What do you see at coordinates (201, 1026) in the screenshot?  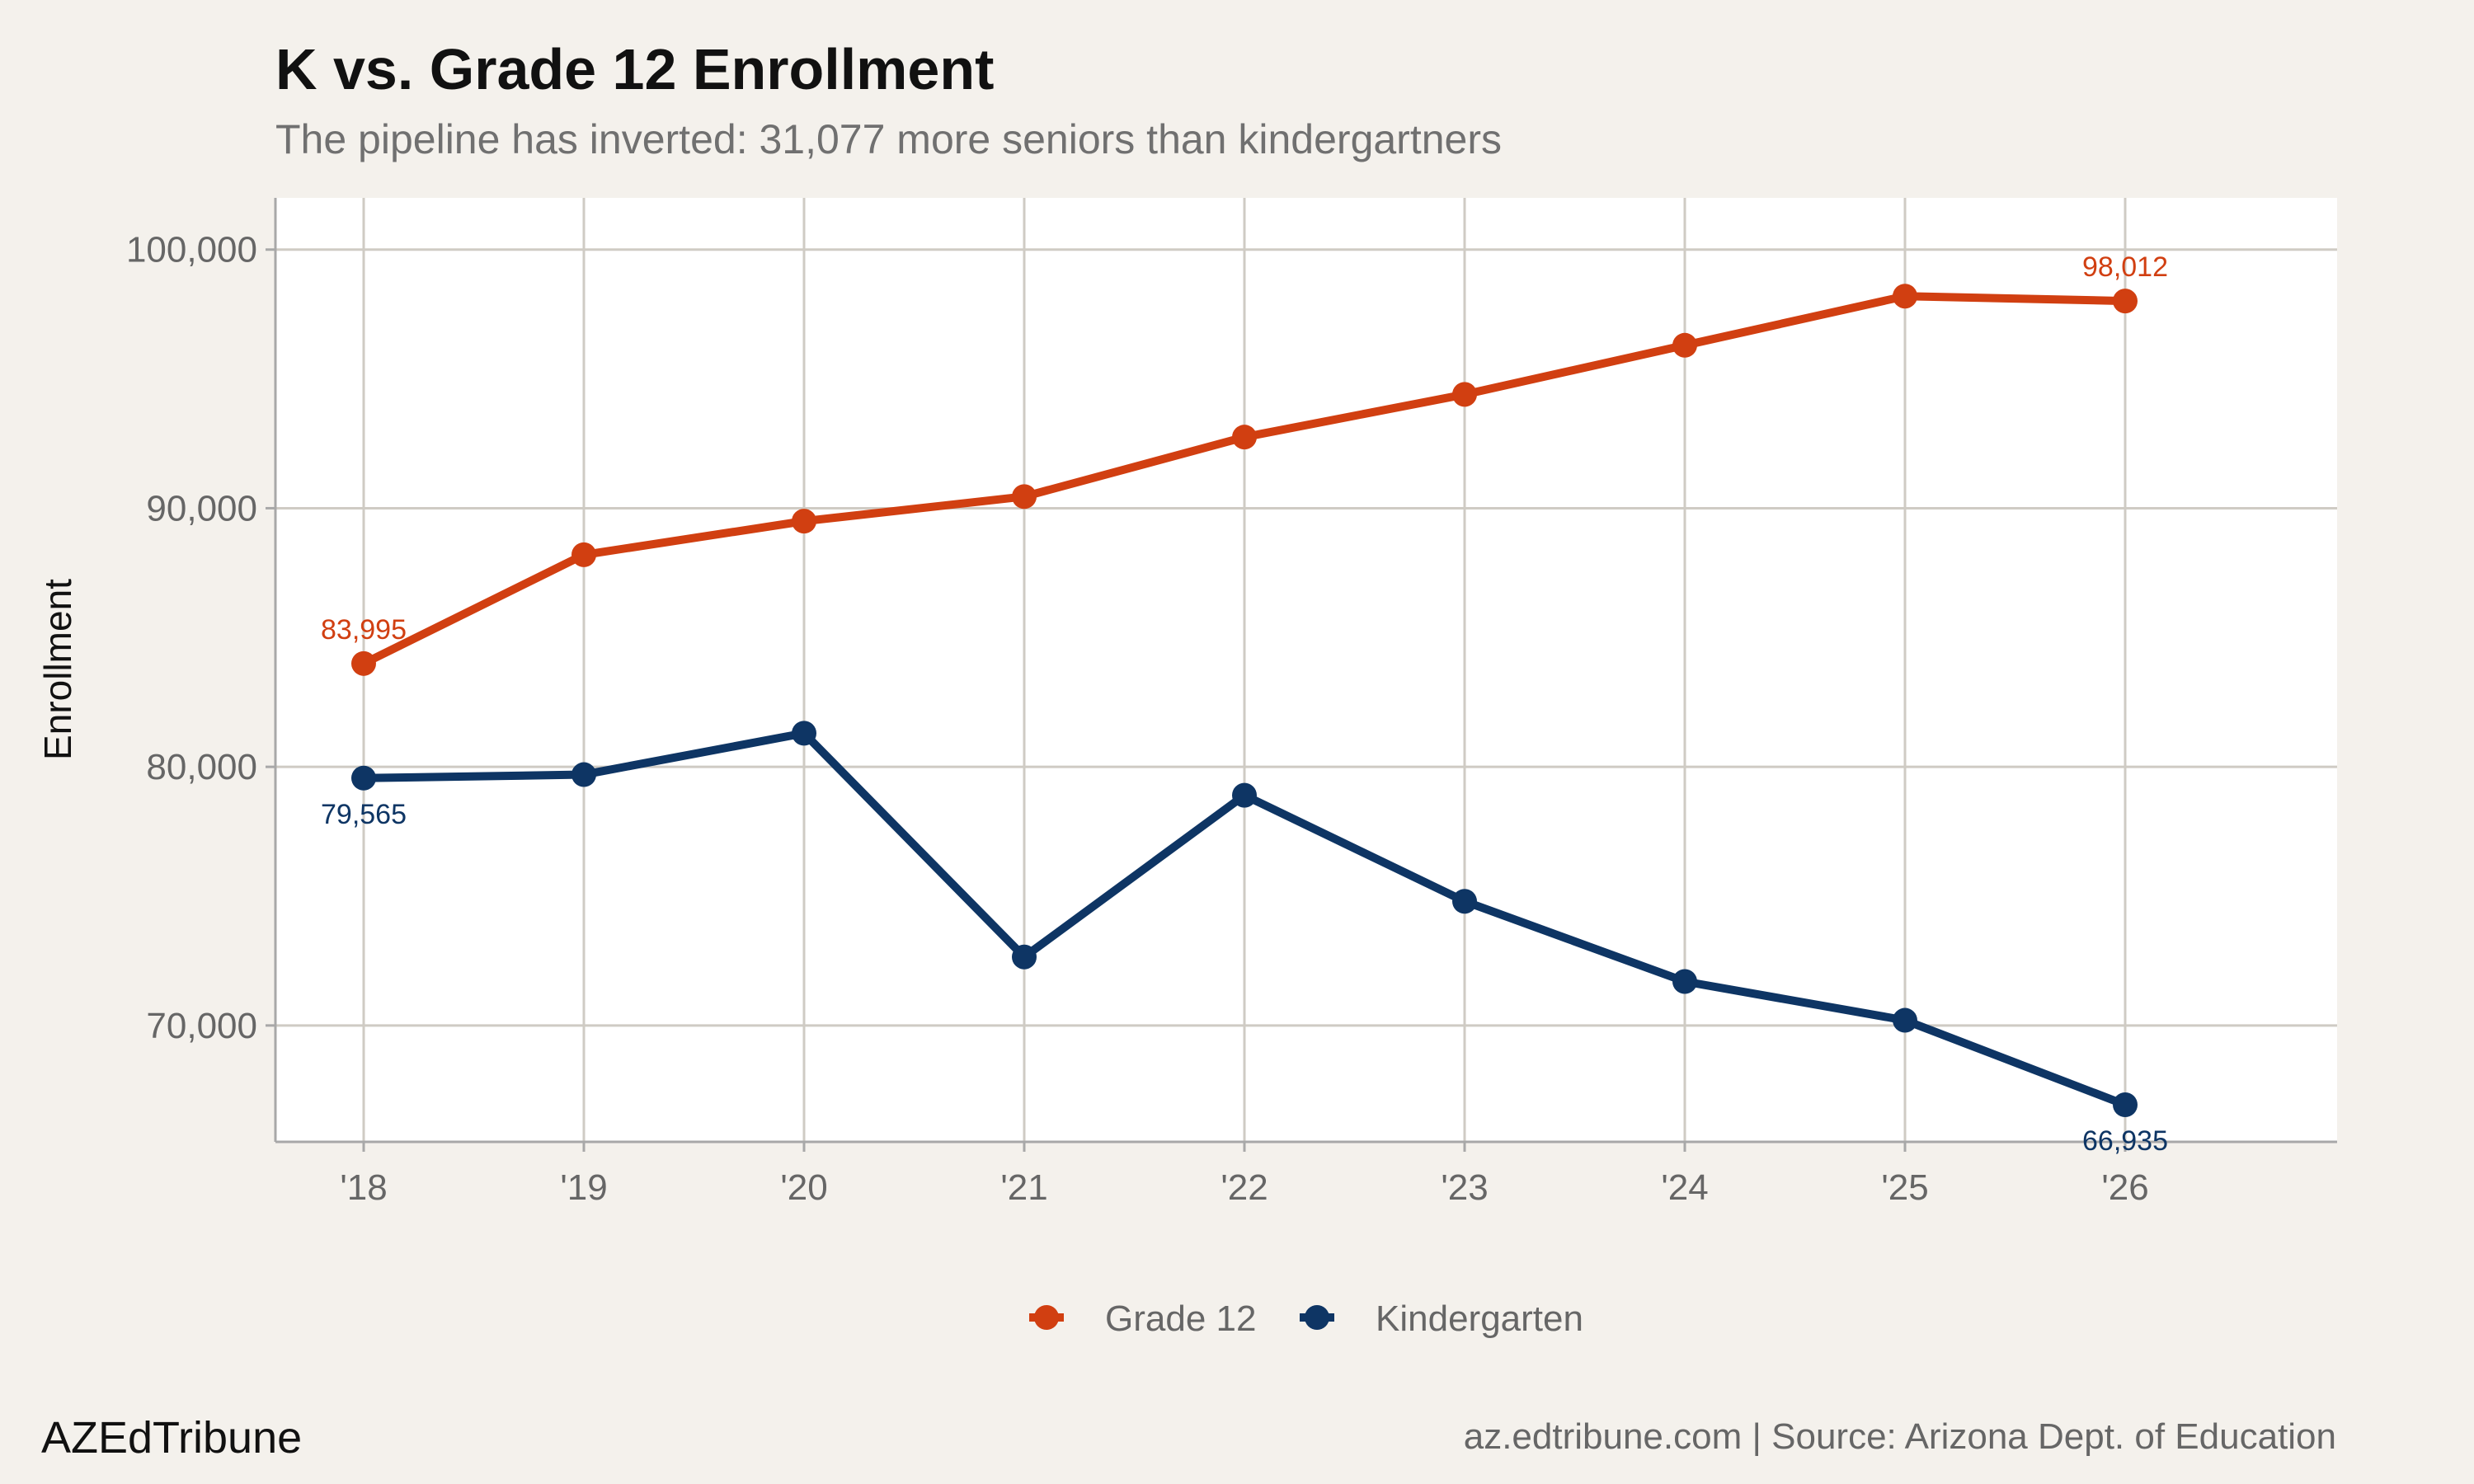 I see `y-tick-label: 70,000` at bounding box center [201, 1026].